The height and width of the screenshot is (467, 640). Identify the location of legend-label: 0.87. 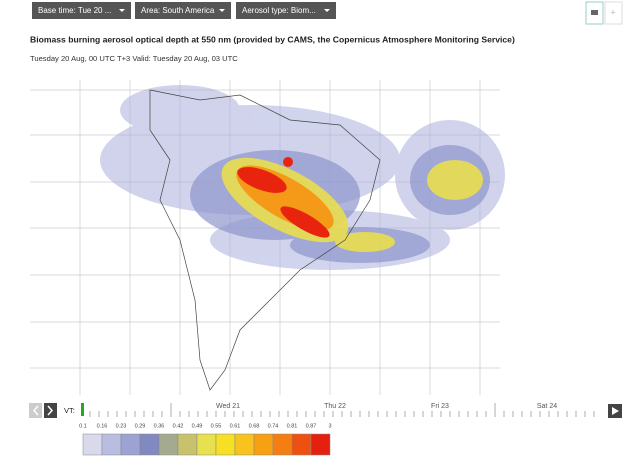
(311, 426).